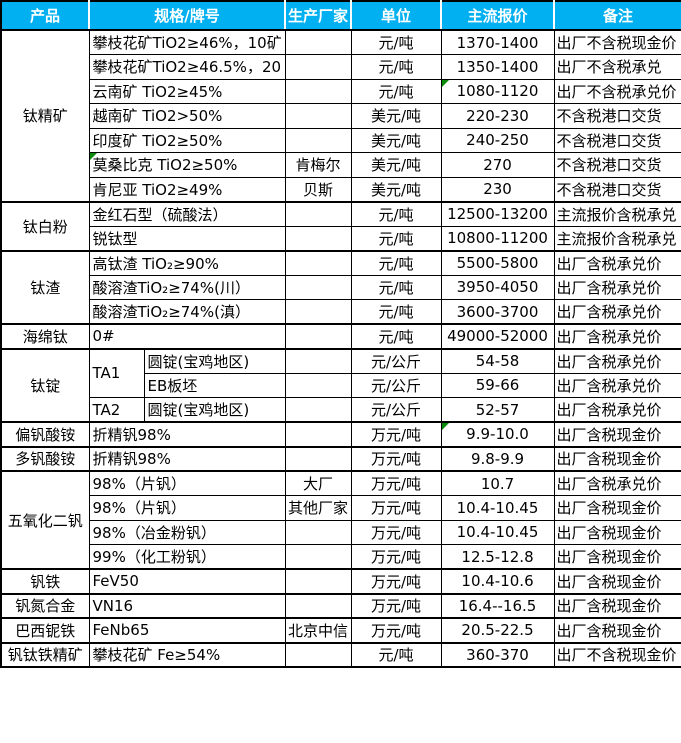 The width and height of the screenshot is (681, 743). What do you see at coordinates (187, 213) in the screenshot?
I see `spec-cell: 金红石型（硫酸法）` at bounding box center [187, 213].